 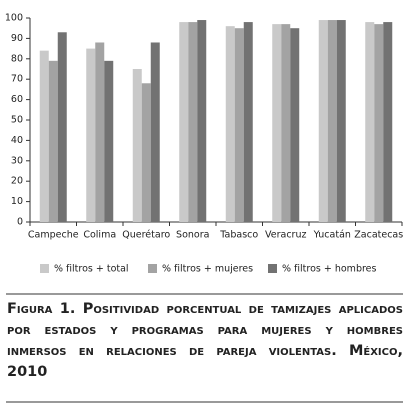 What do you see at coordinates (17, 58) in the screenshot?
I see `y-tick-label: 80` at bounding box center [17, 58].